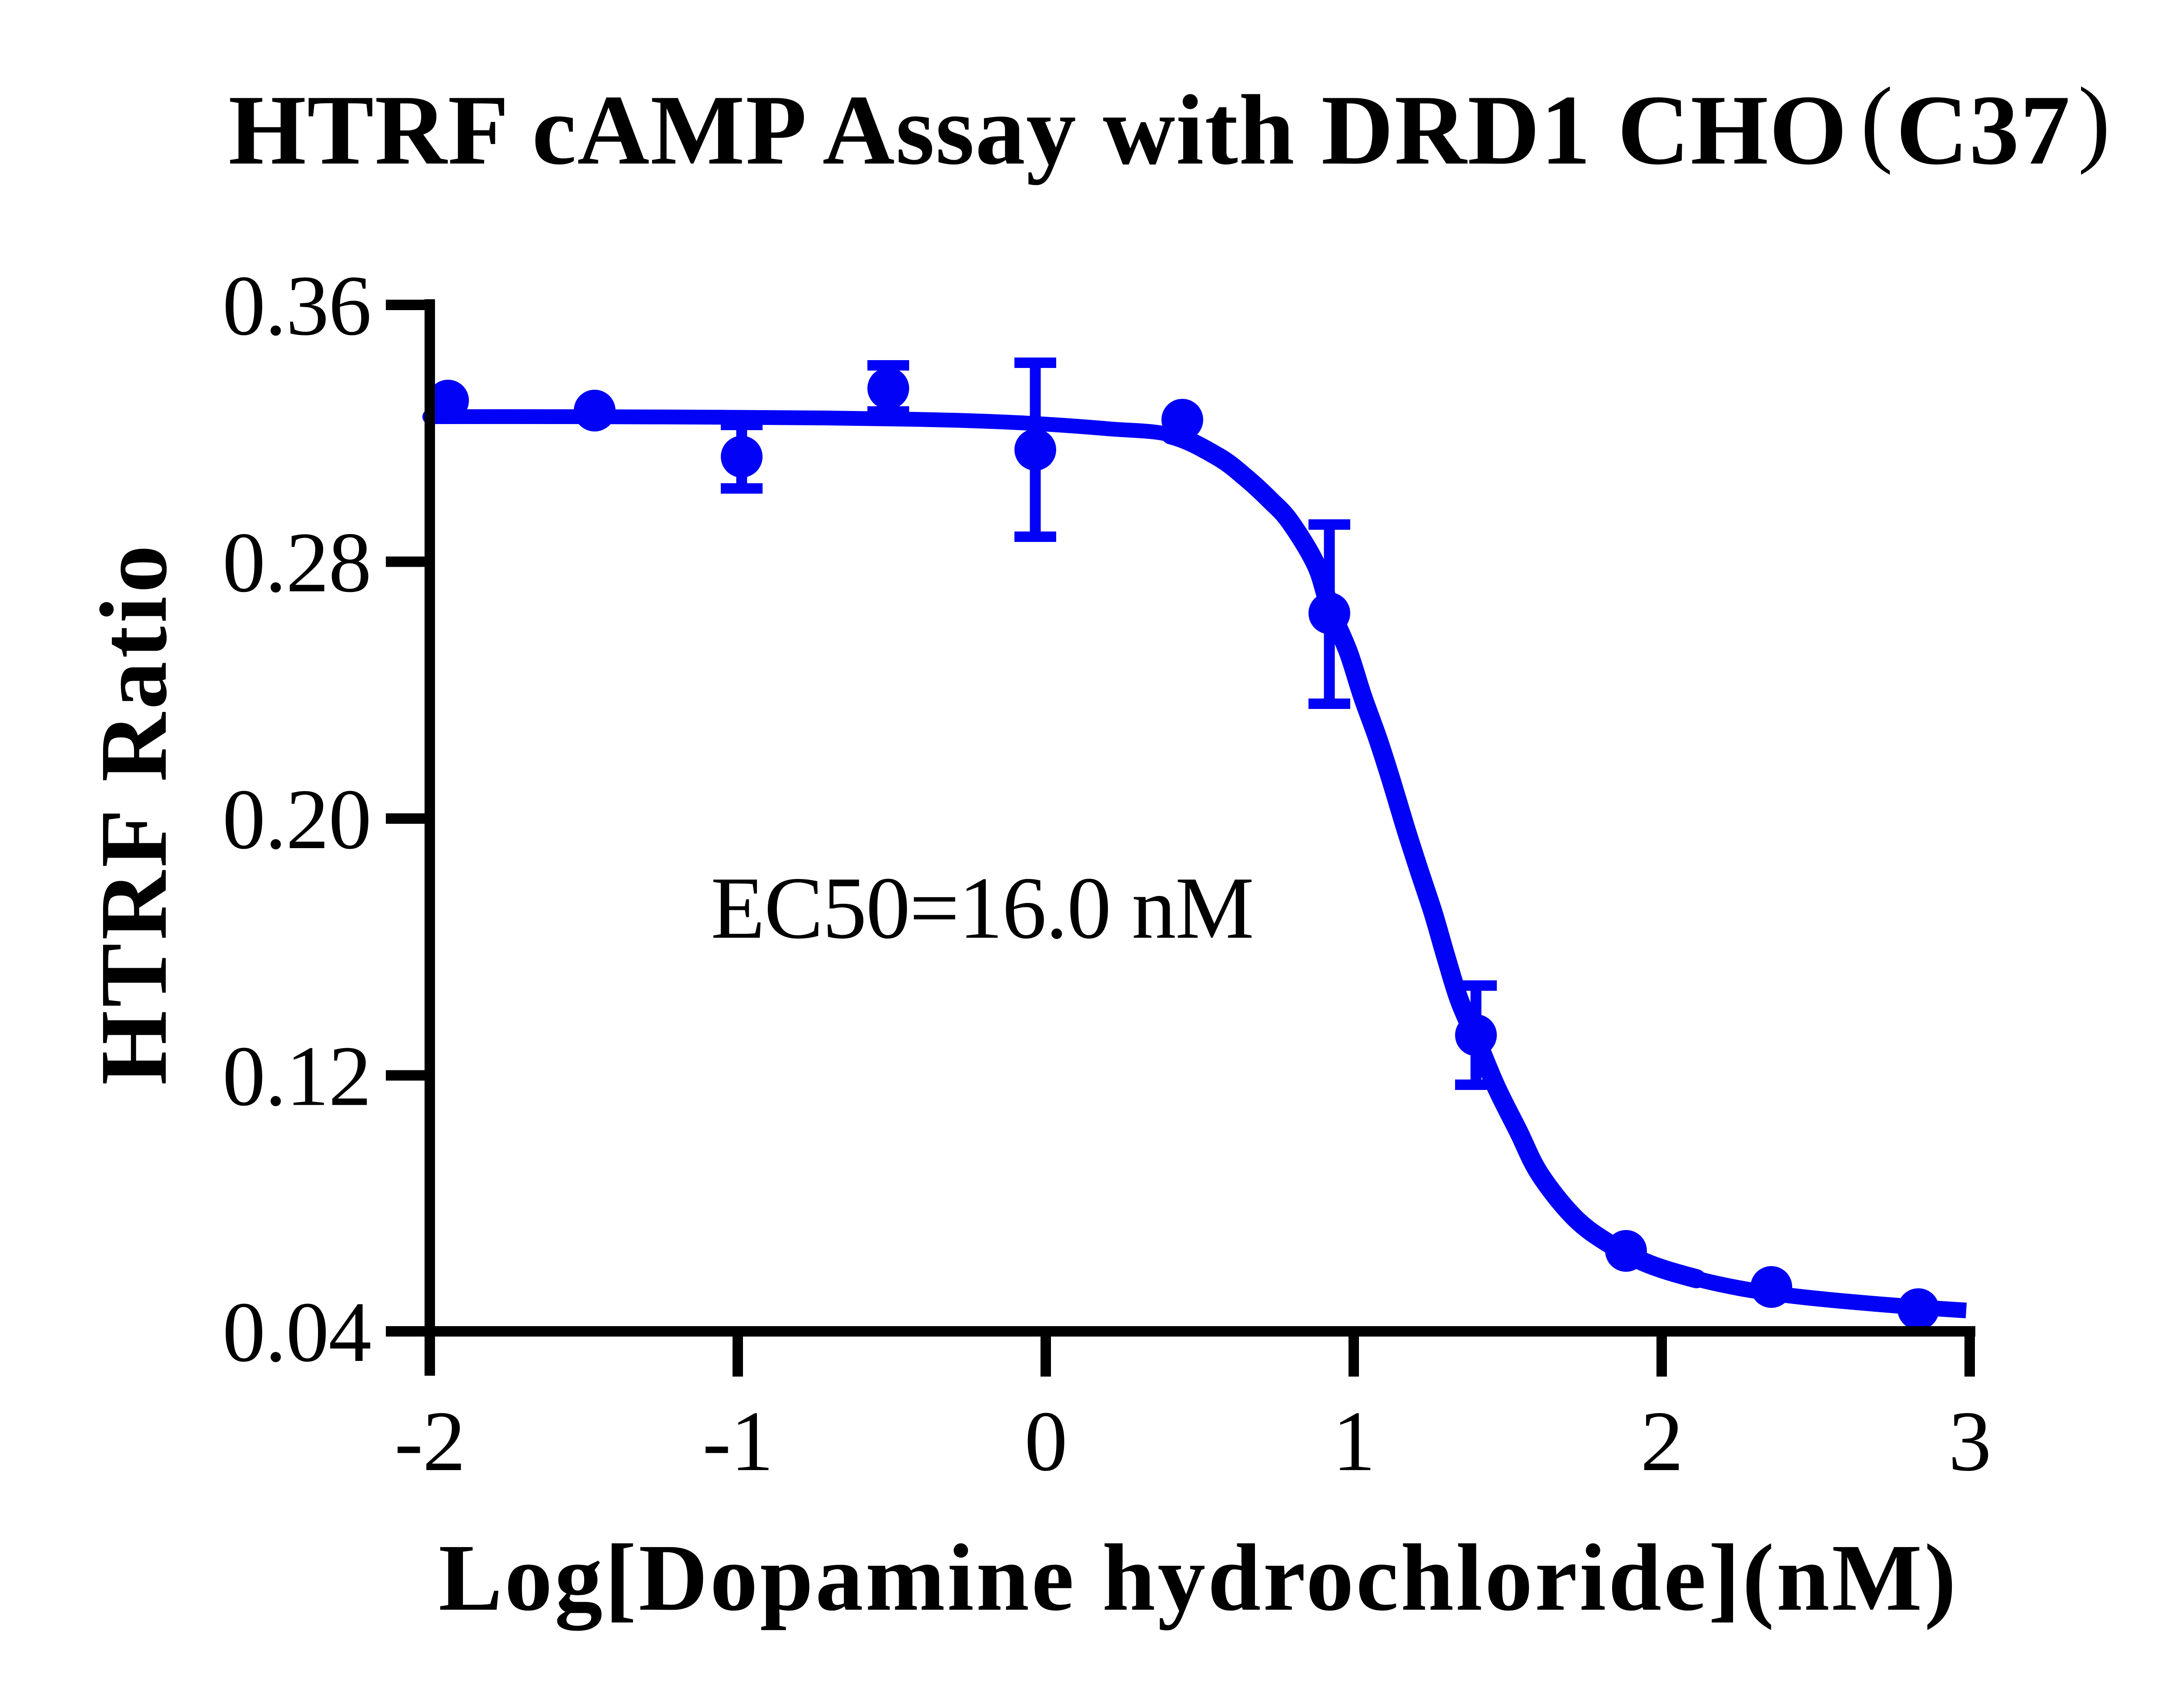 This screenshot has height=1708, width=2175. What do you see at coordinates (296, 305) in the screenshot?
I see `svg-text: 0.36` at bounding box center [296, 305].